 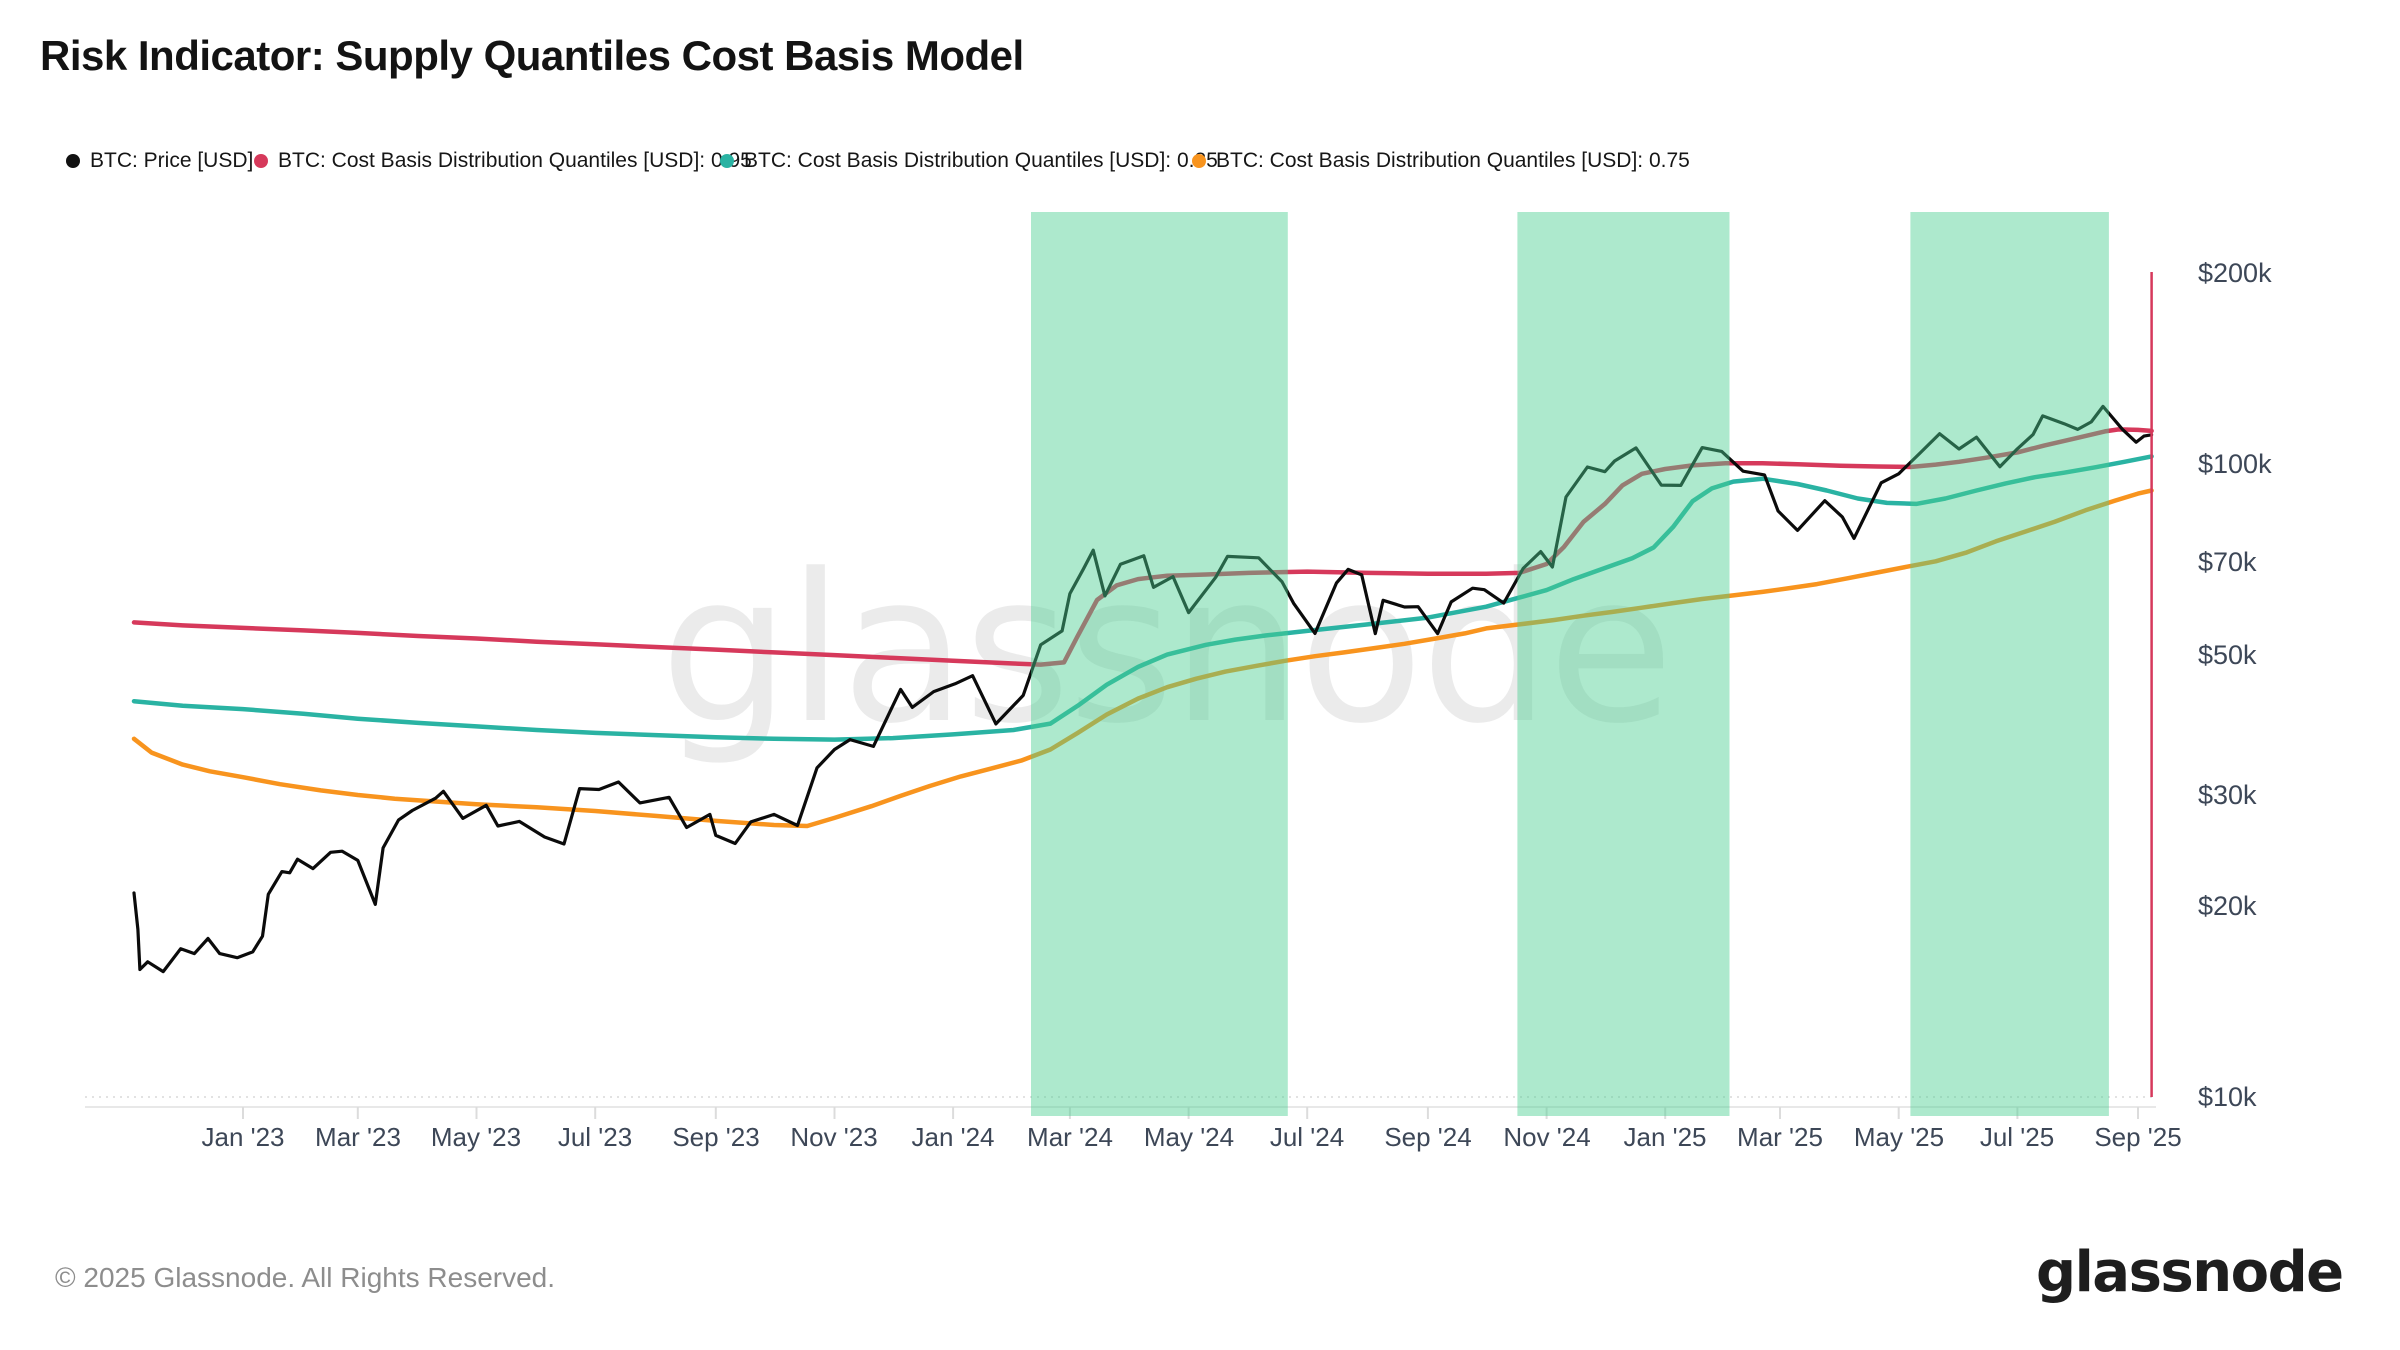 I want to click on quantile-095-line, so click(x=1142, y=547).